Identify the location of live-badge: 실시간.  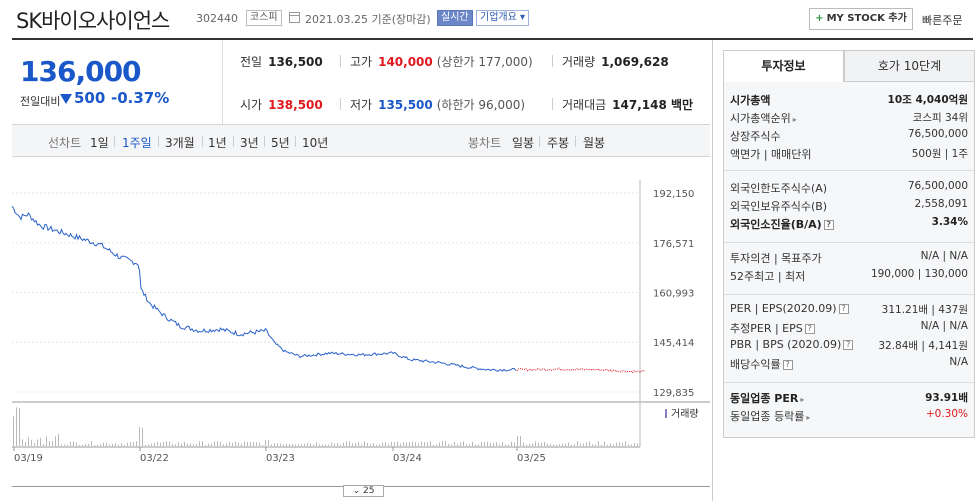
(455, 18).